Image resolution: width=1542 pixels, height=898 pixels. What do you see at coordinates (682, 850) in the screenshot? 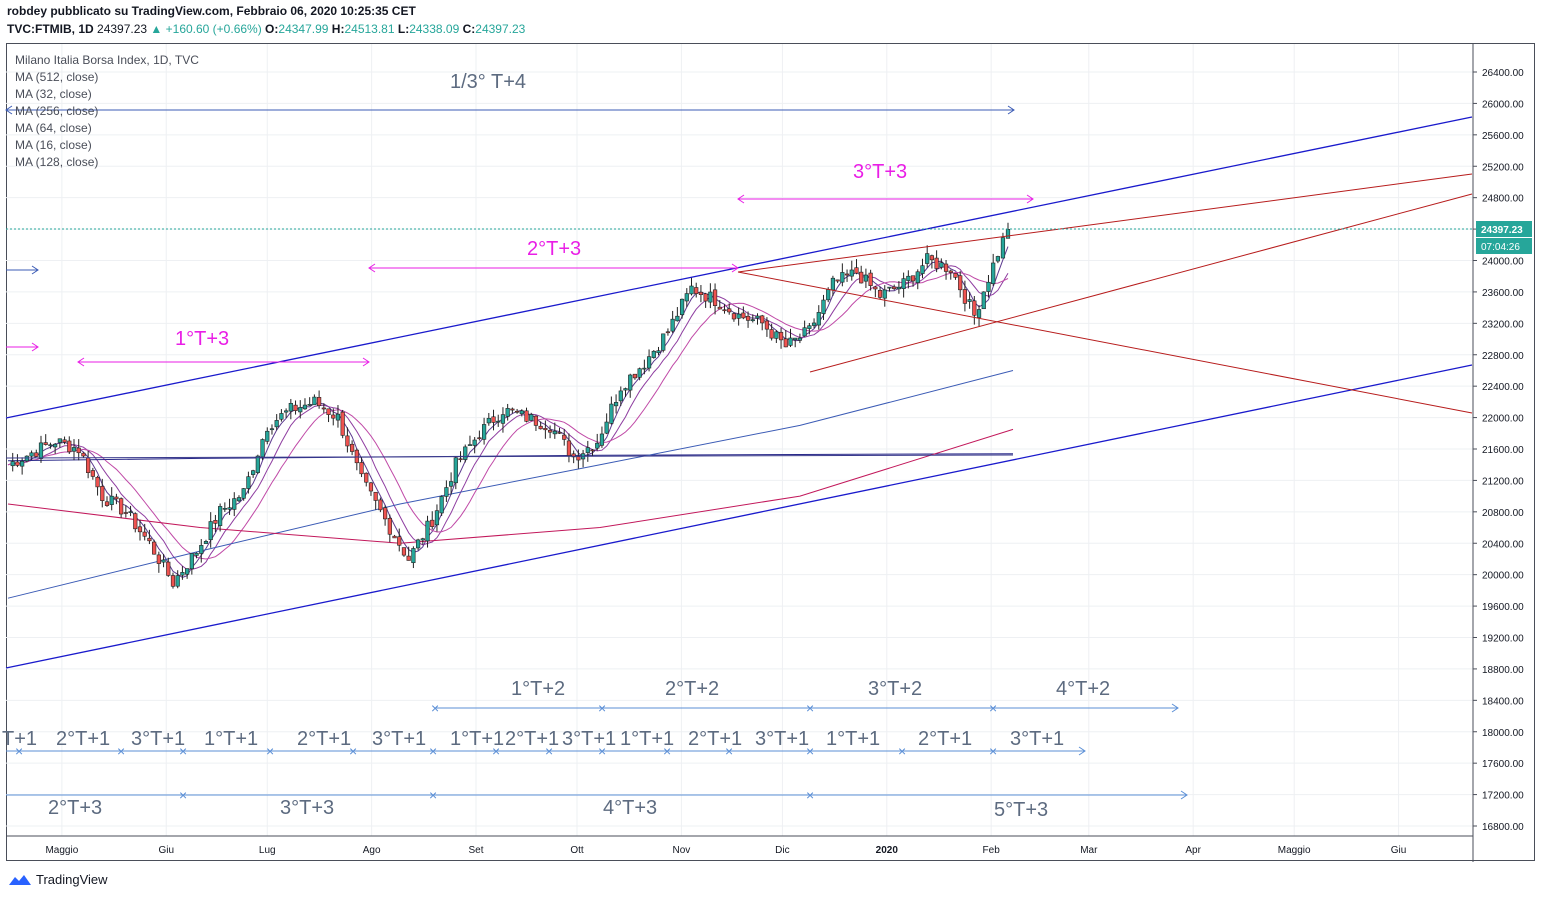
I see `x-tick-label: Nov` at bounding box center [682, 850].